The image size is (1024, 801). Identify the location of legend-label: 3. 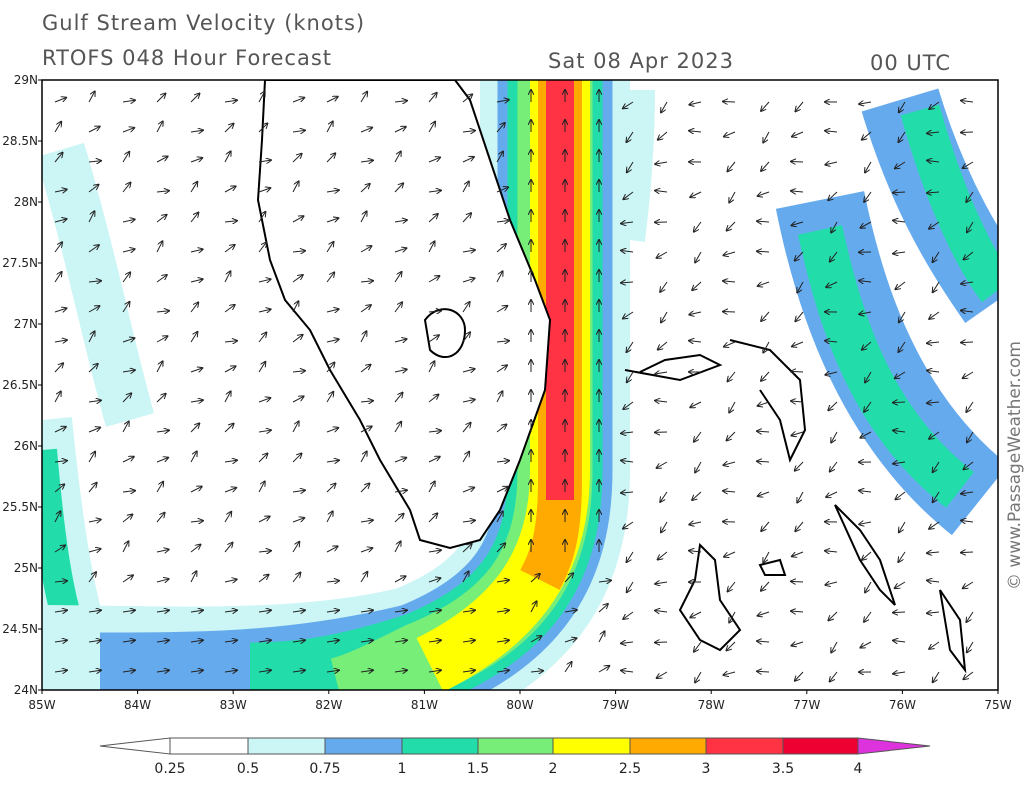
(706, 769).